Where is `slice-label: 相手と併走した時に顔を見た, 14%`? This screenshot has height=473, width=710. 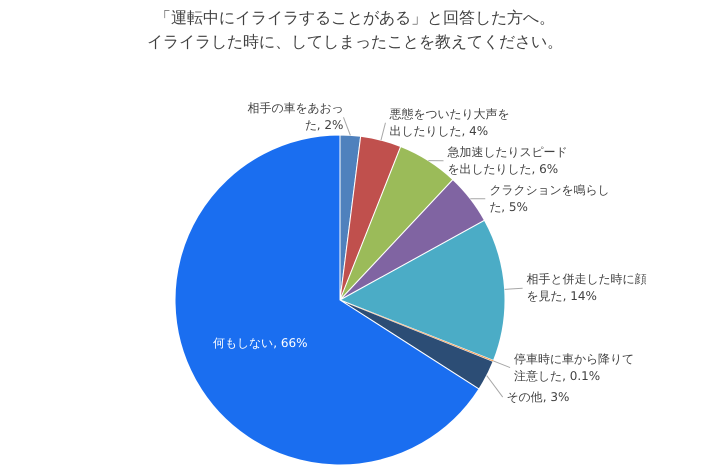 slice-label: 相手と併走した時に顔を見た, 14% is located at coordinates (587, 288).